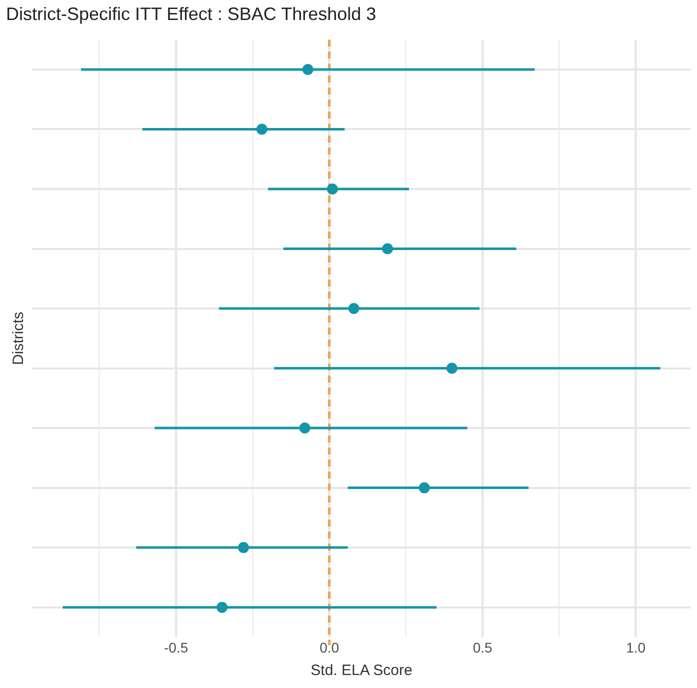 This screenshot has height=688, width=697. What do you see at coordinates (636, 647) in the screenshot?
I see `x-tick-label: 1.0` at bounding box center [636, 647].